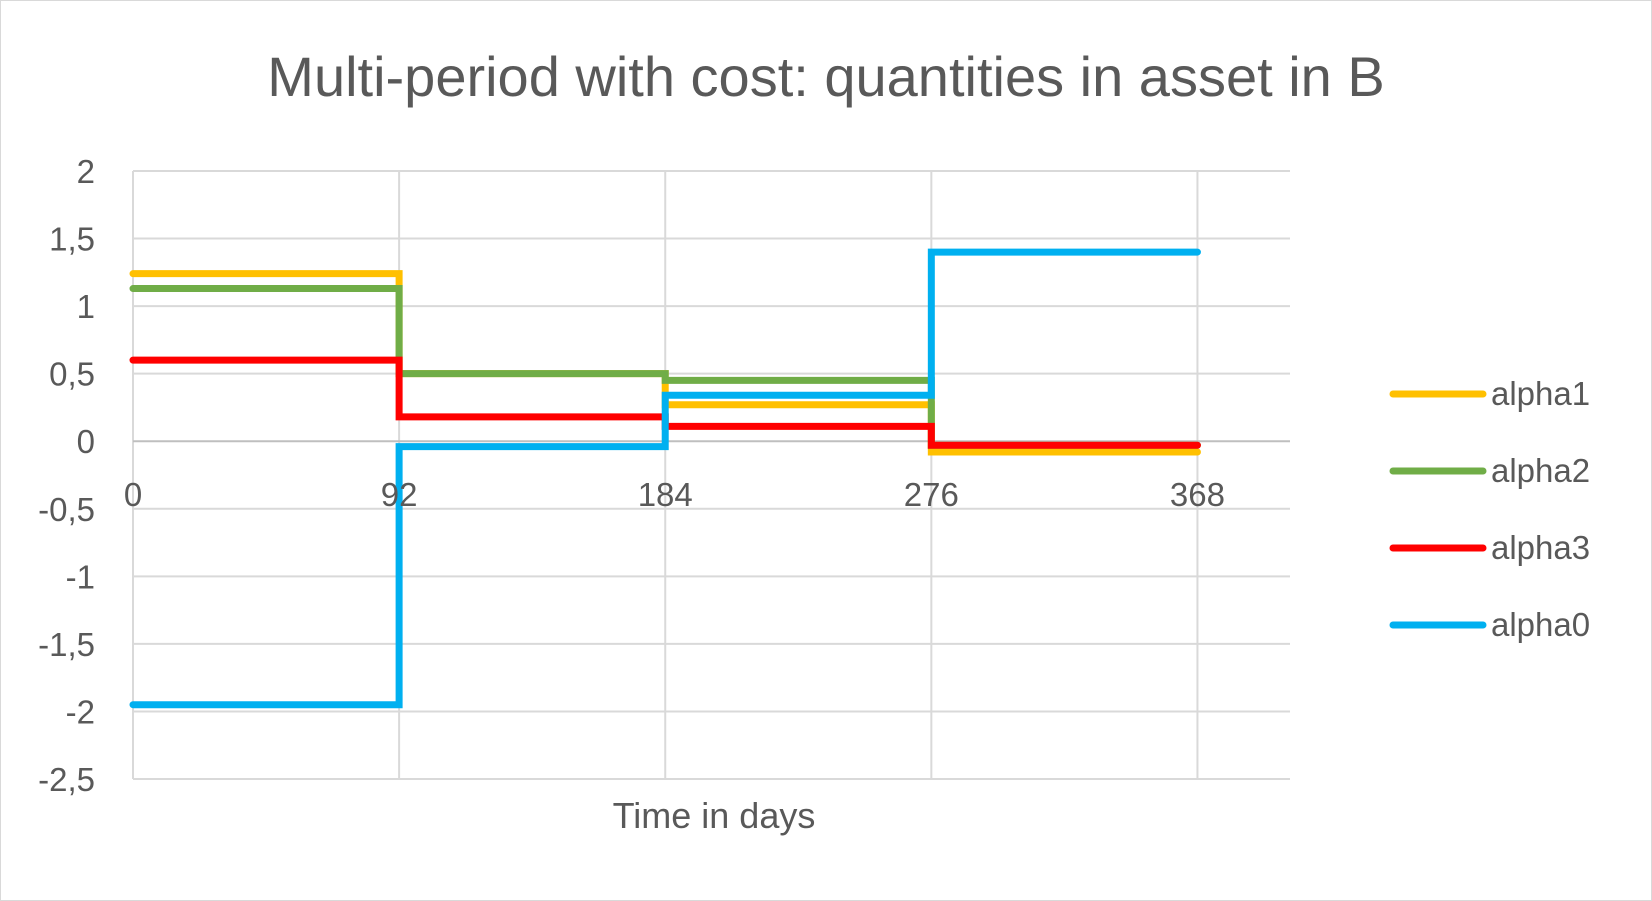 The image size is (1652, 901). Describe the element at coordinates (66, 509) in the screenshot. I see `y-tick-label: -0,5` at that location.